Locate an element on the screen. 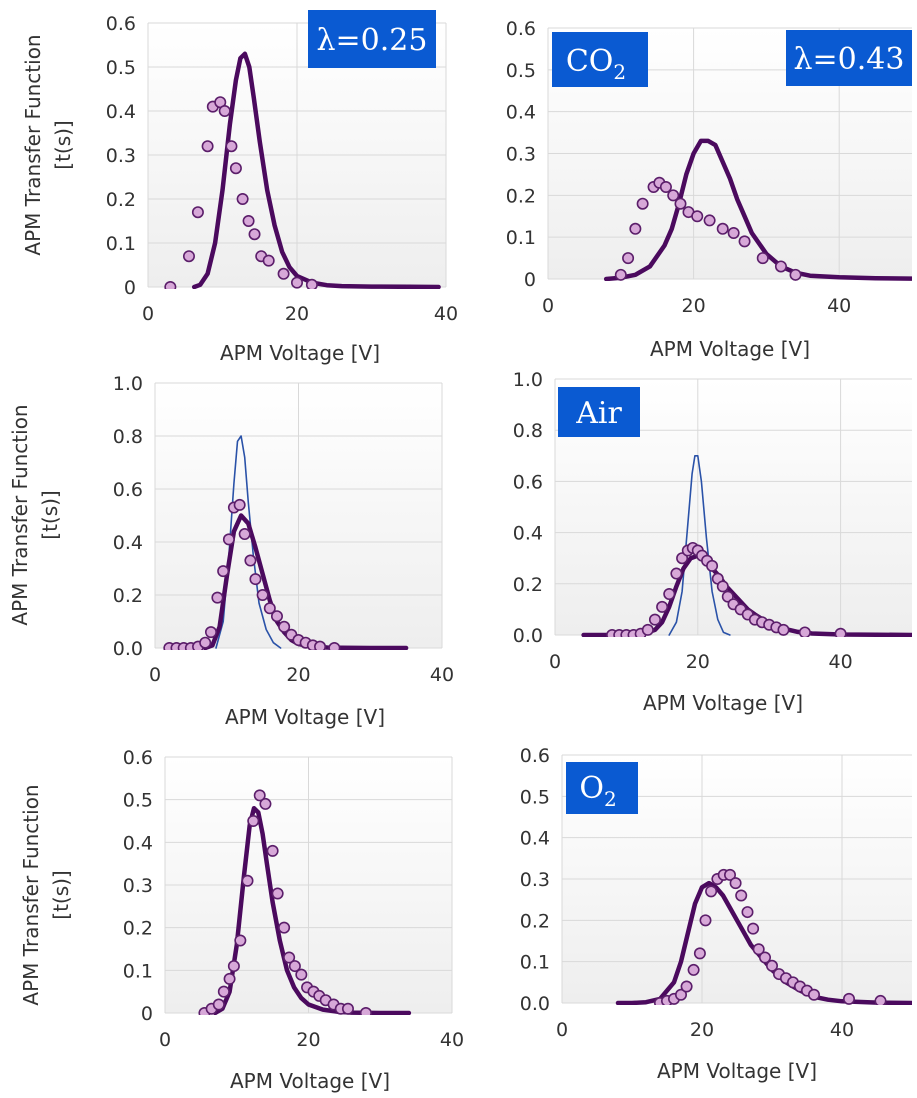  y-tick-label-bottom-left: 0.2 is located at coordinates (138, 929).